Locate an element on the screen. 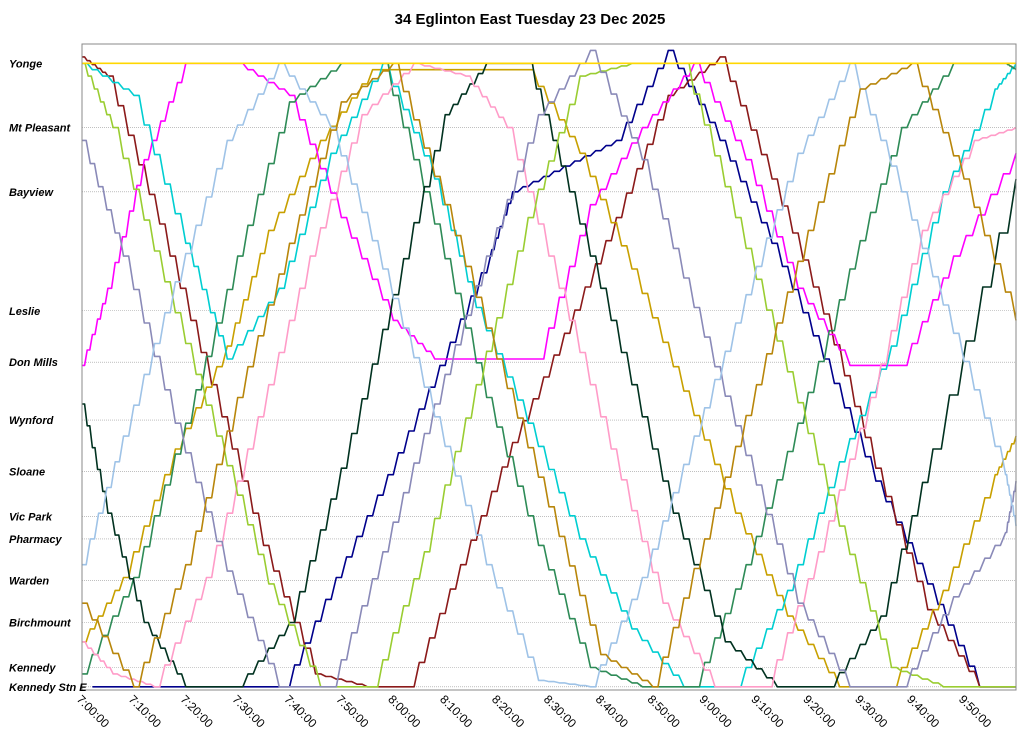  x-tick-label: 8:30:00 is located at coordinates (560, 711).